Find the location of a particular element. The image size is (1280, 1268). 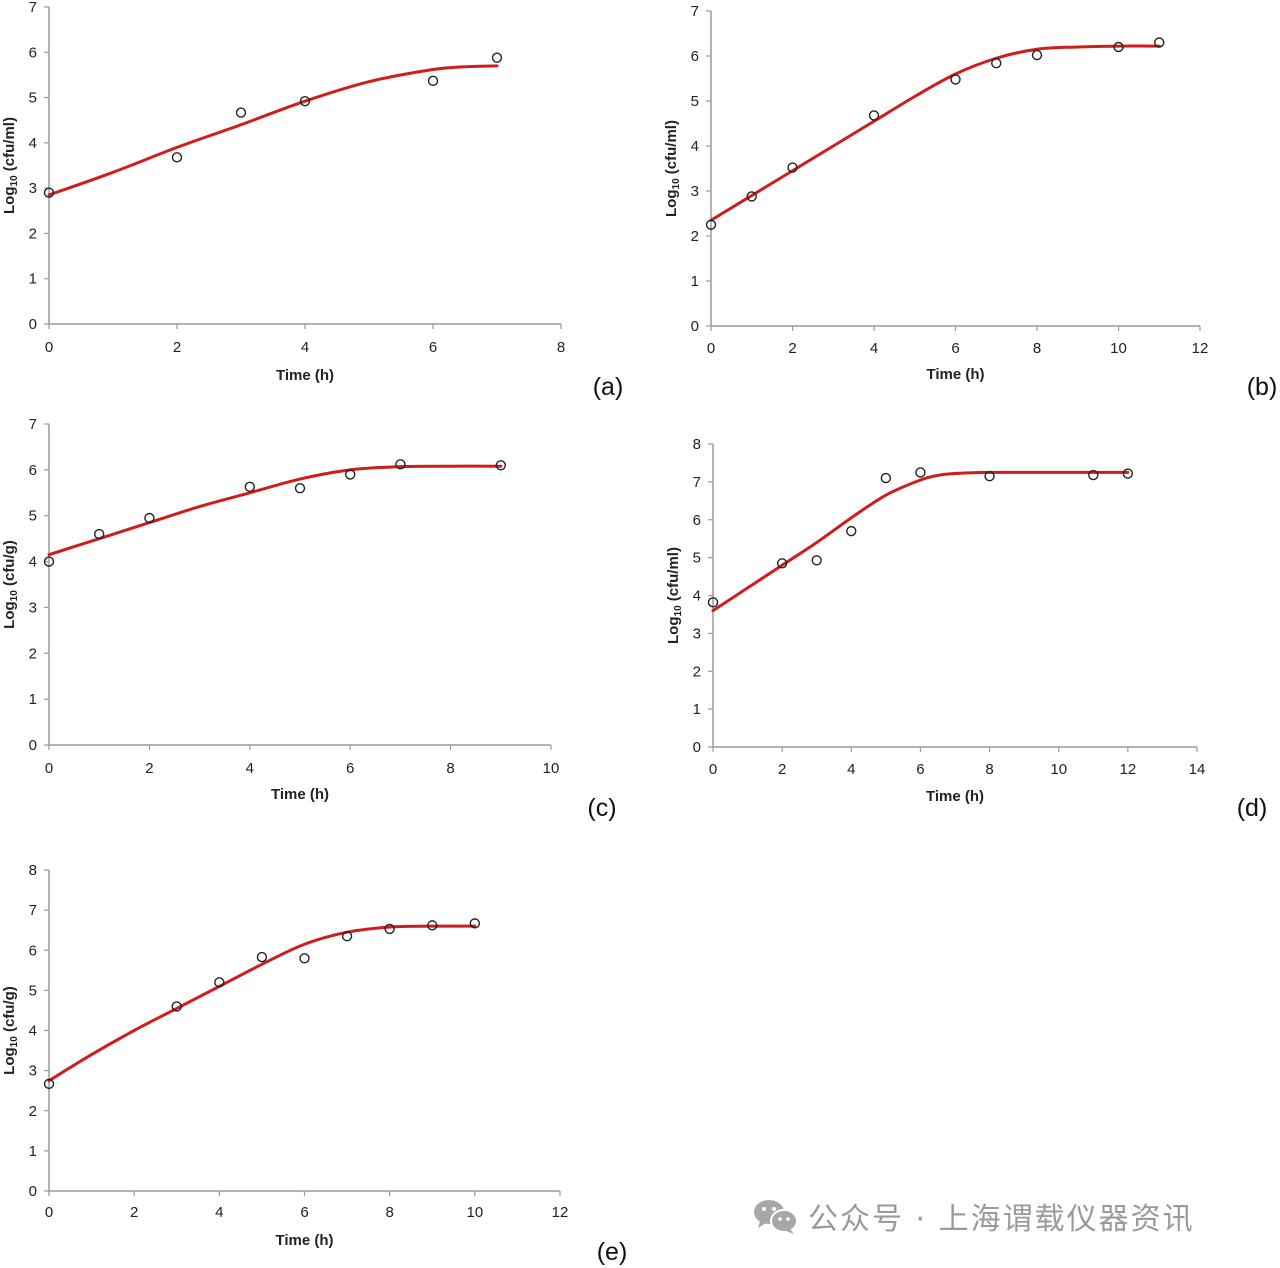

y-axis-title-unit: (cfu/g) is located at coordinates (9, 1011).